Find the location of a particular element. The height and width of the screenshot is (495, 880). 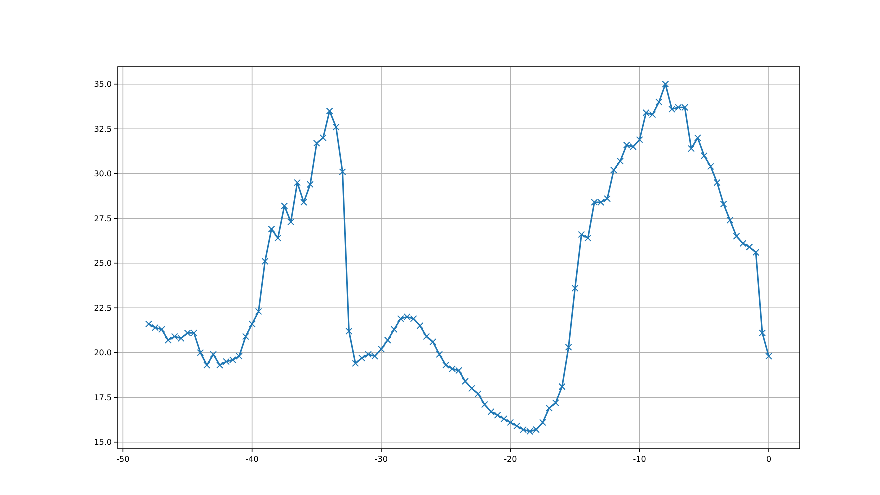

y-tick-label: 27.5 is located at coordinates (103, 219).